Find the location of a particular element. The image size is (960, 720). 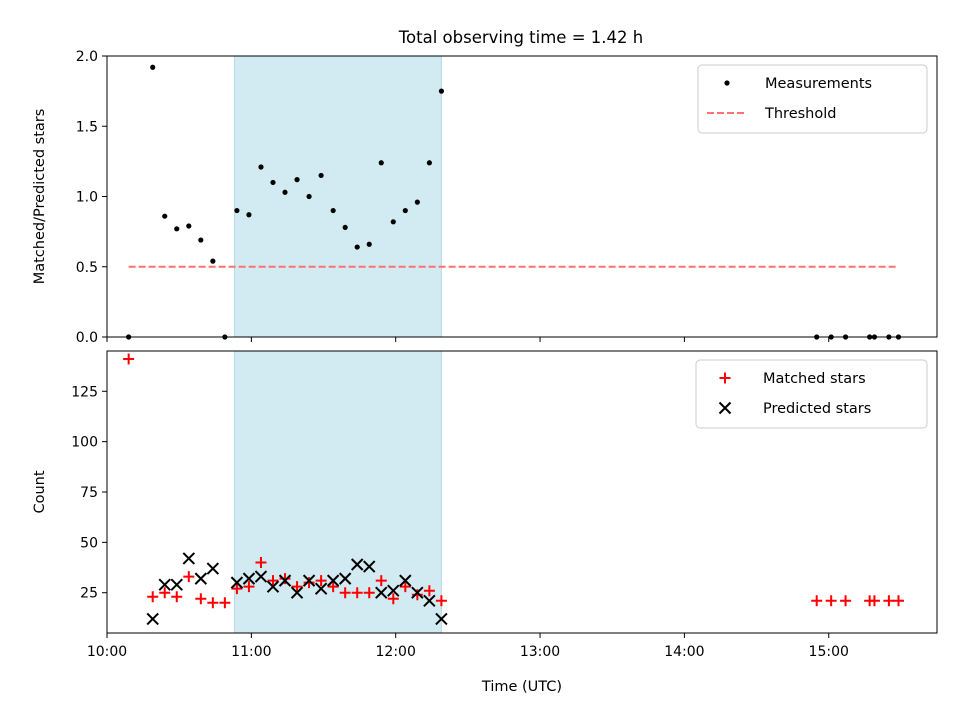

series-predicted-stars is located at coordinates (297, 589).